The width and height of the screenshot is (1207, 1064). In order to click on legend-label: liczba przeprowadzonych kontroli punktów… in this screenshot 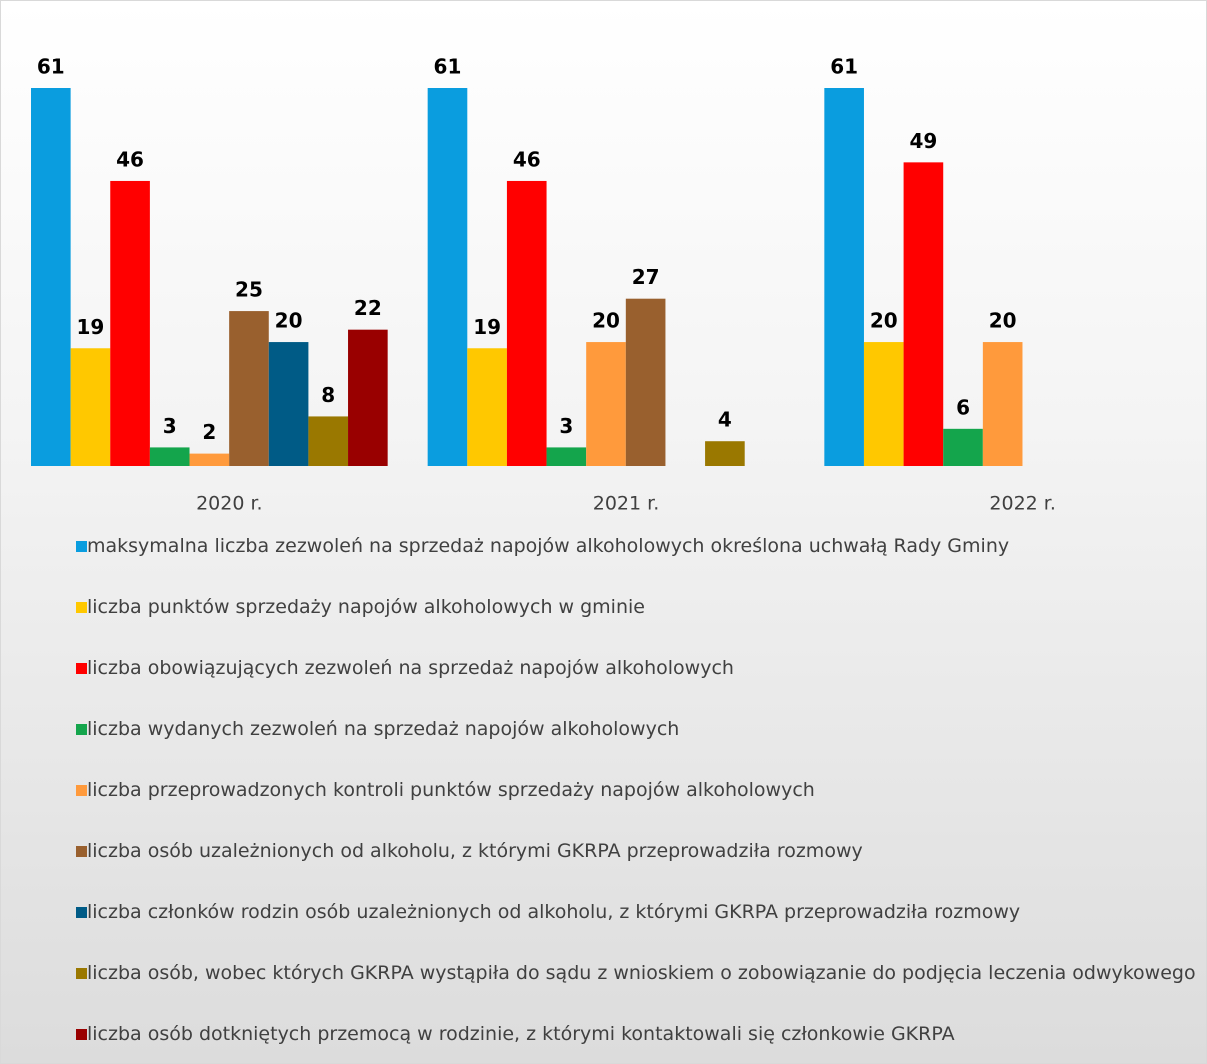, I will do `click(451, 790)`.